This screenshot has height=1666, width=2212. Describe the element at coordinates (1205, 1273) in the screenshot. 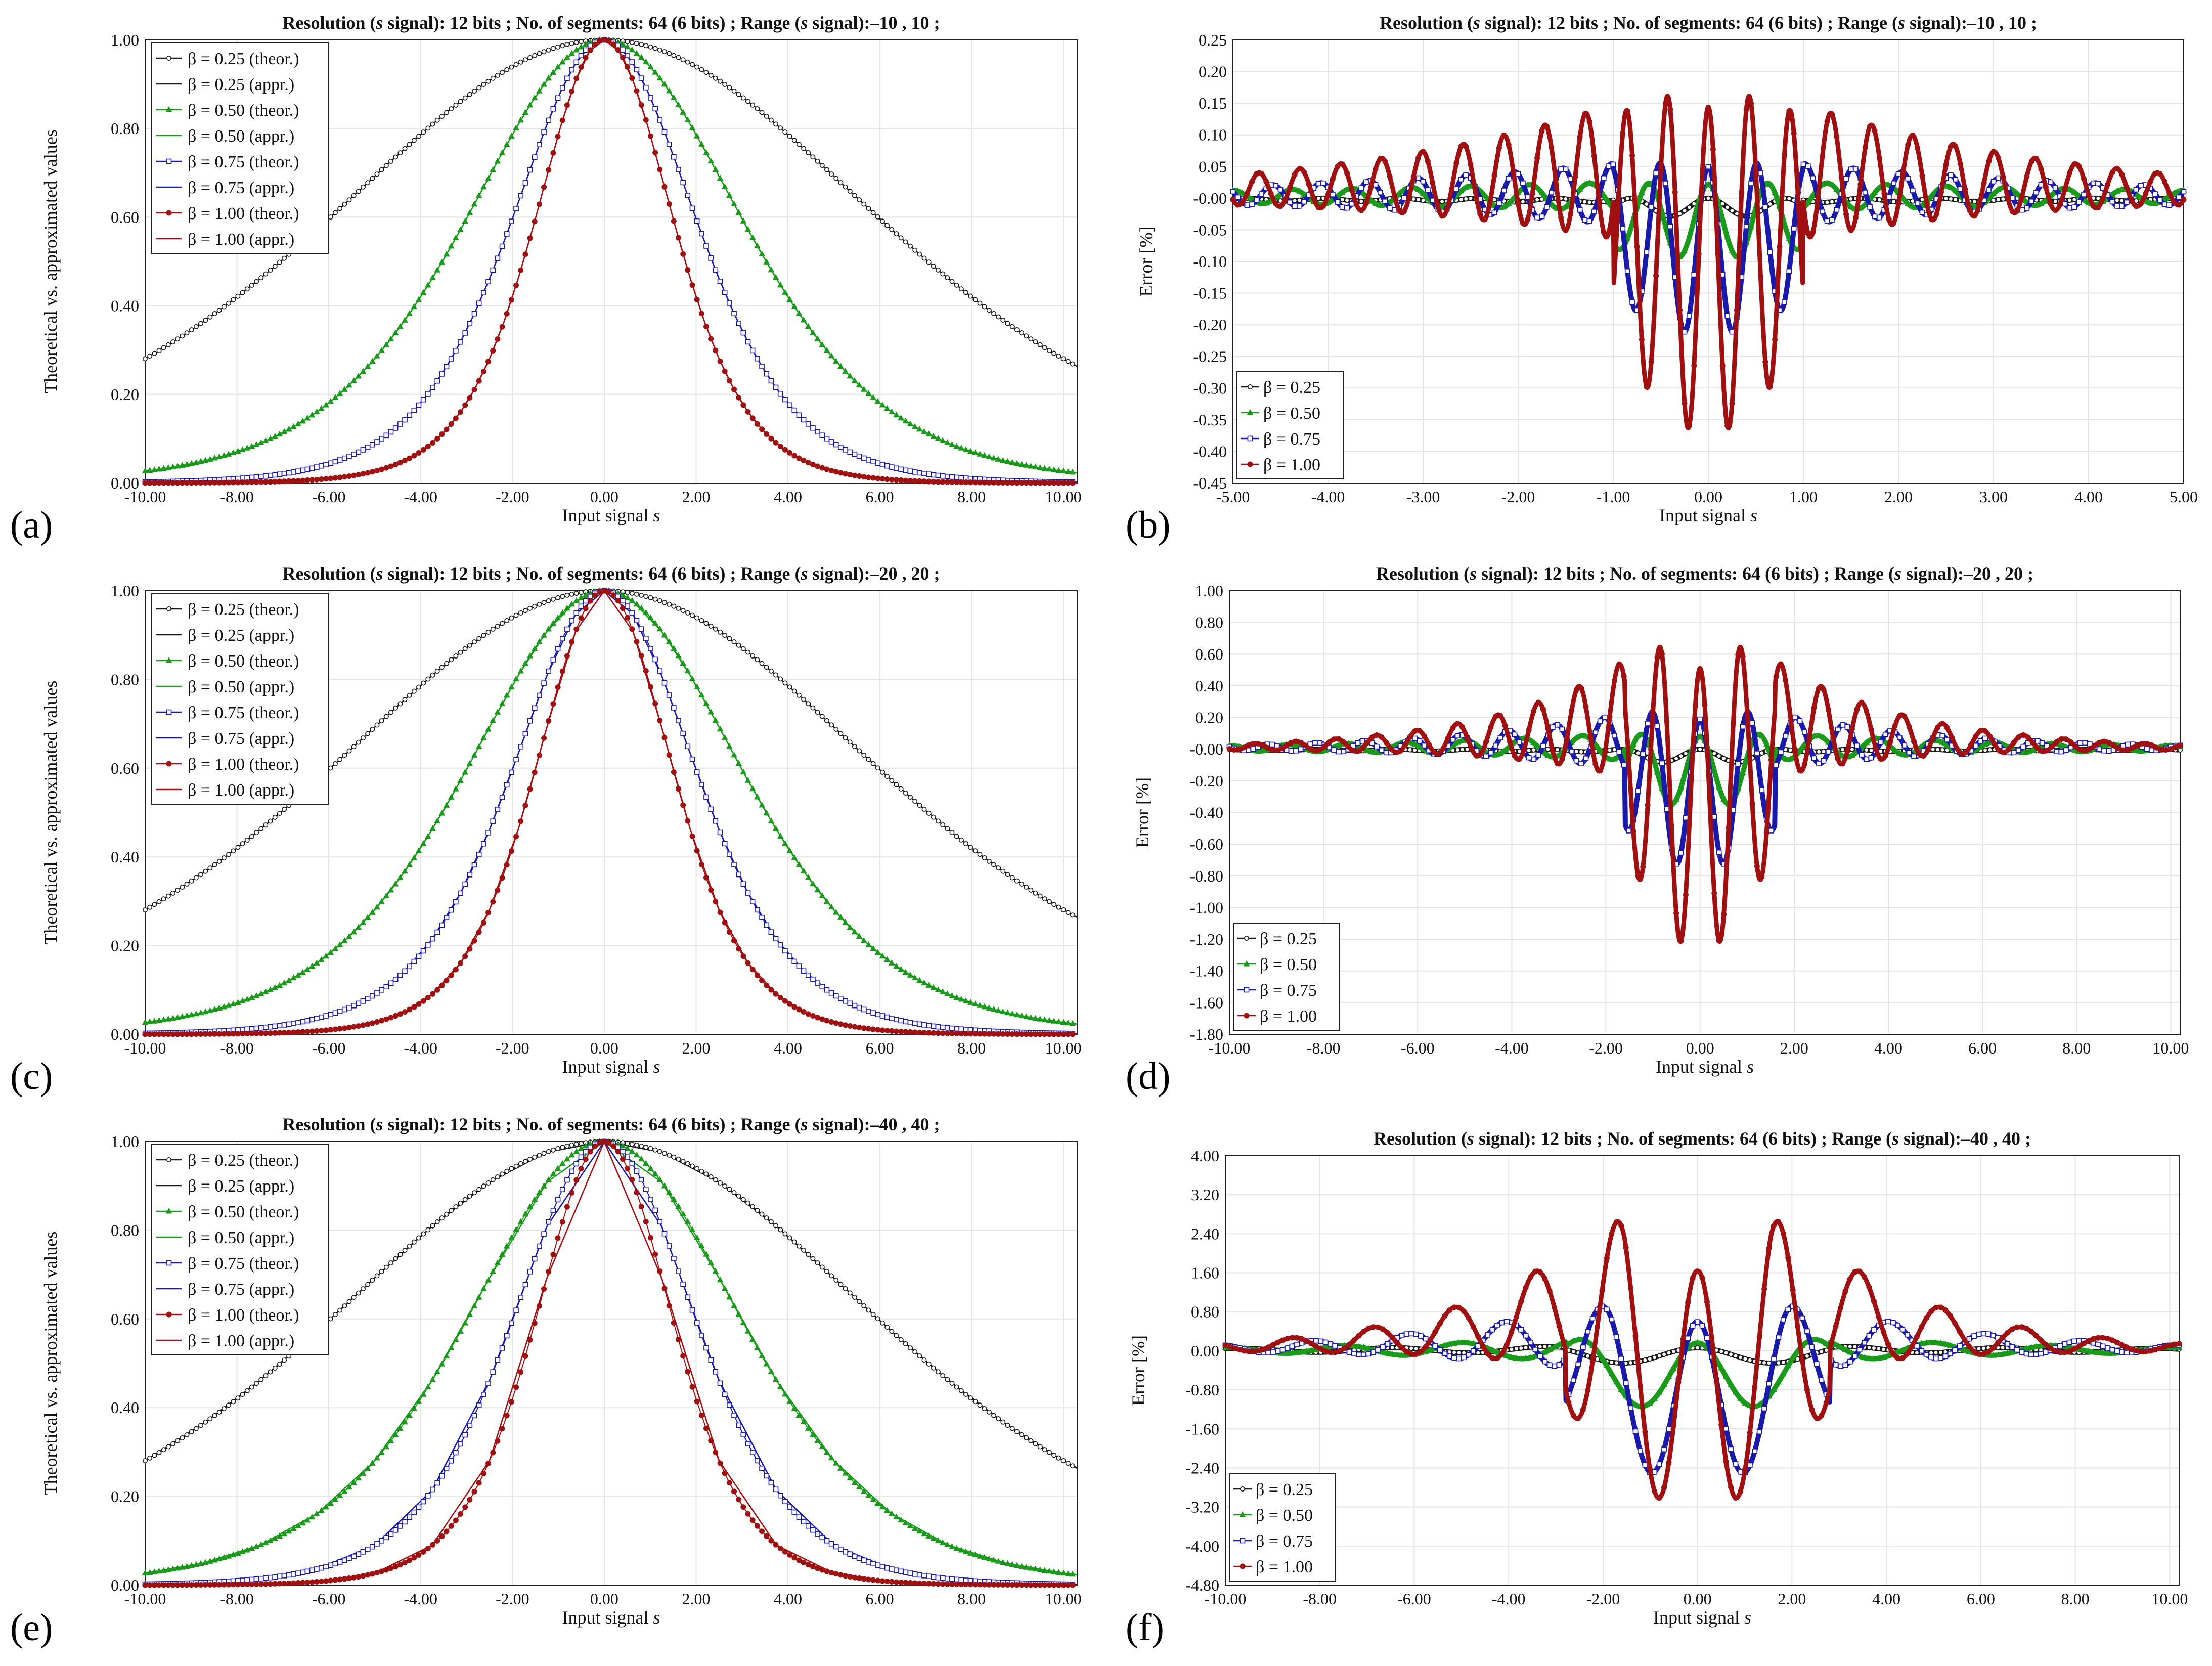

I see `y-tick-label: 1.60` at that location.